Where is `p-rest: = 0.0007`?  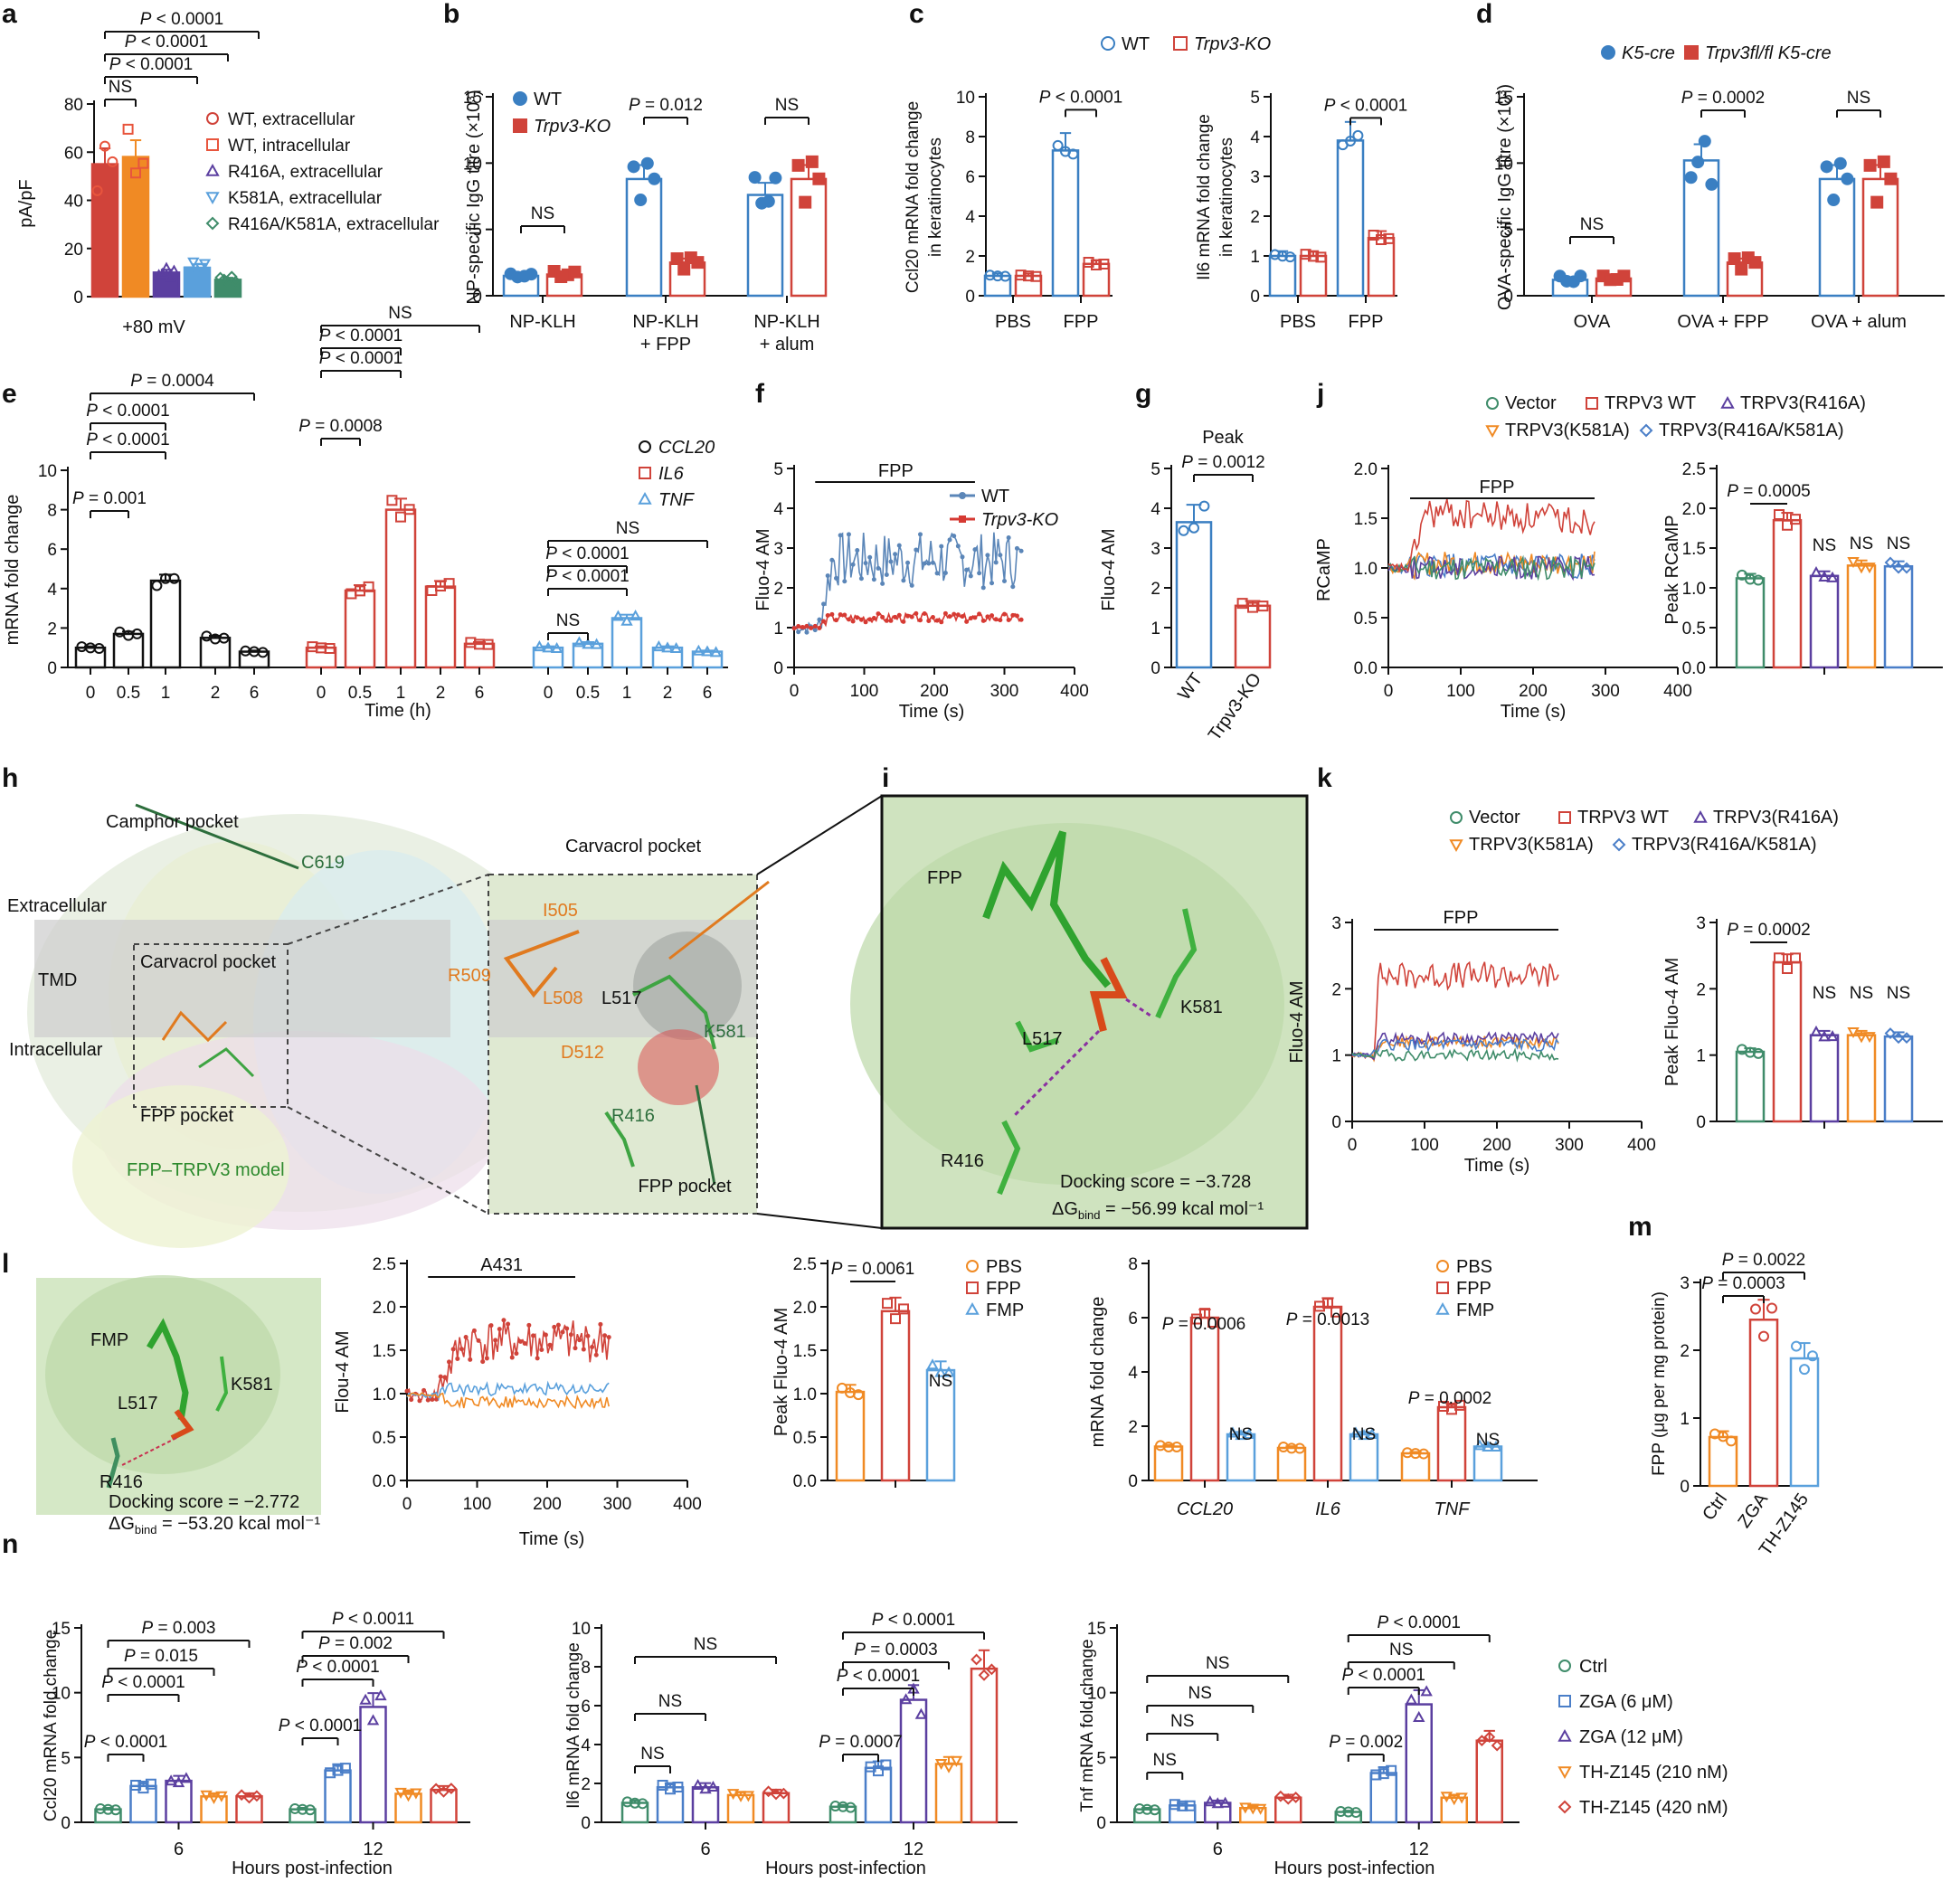 p-rest: = 0.0007 is located at coordinates (867, 1742).